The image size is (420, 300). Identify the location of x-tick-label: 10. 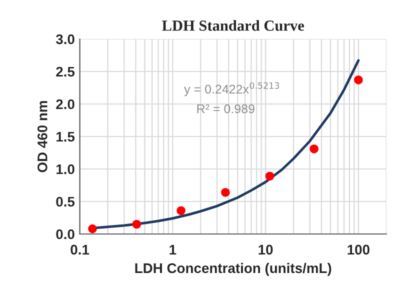
(265, 249).